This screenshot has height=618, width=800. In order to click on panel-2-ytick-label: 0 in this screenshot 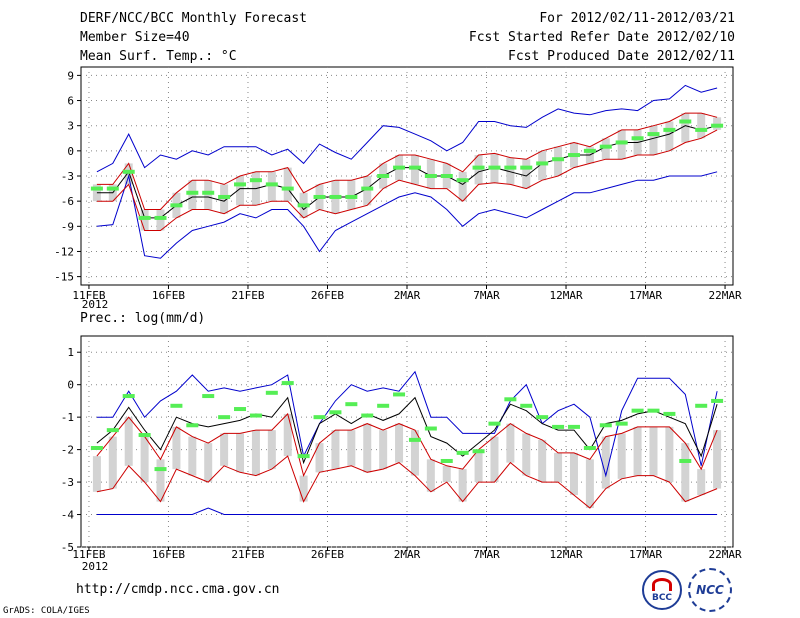, I will do `click(70, 385)`.